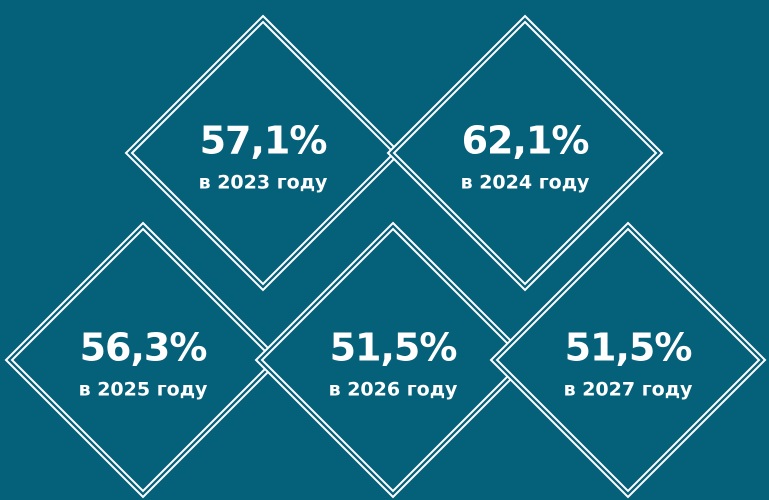 This screenshot has height=500, width=769. I want to click on caption-label: в 2024 году, so click(525, 183).